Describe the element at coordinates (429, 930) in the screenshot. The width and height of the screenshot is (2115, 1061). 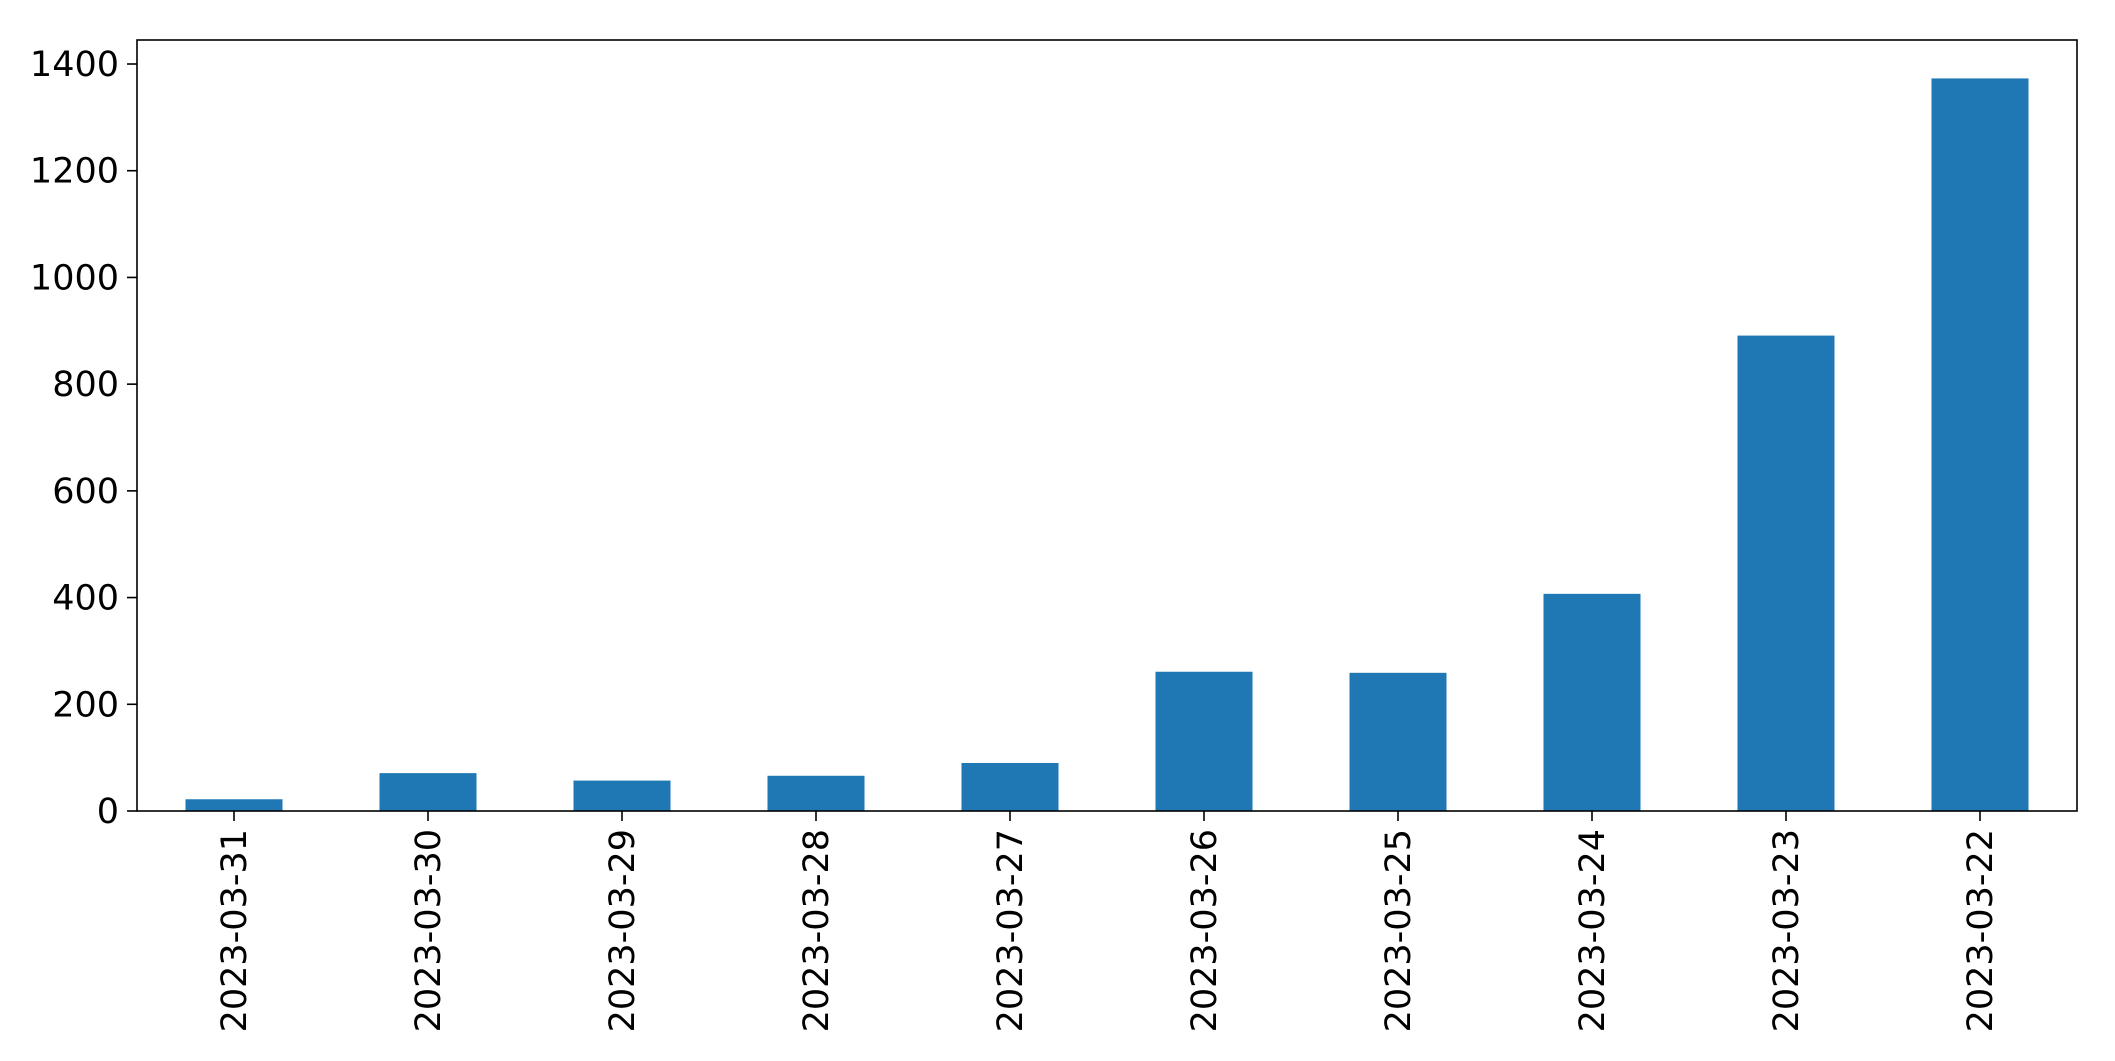
I see `x-tick-label: 2023-03-30` at that location.